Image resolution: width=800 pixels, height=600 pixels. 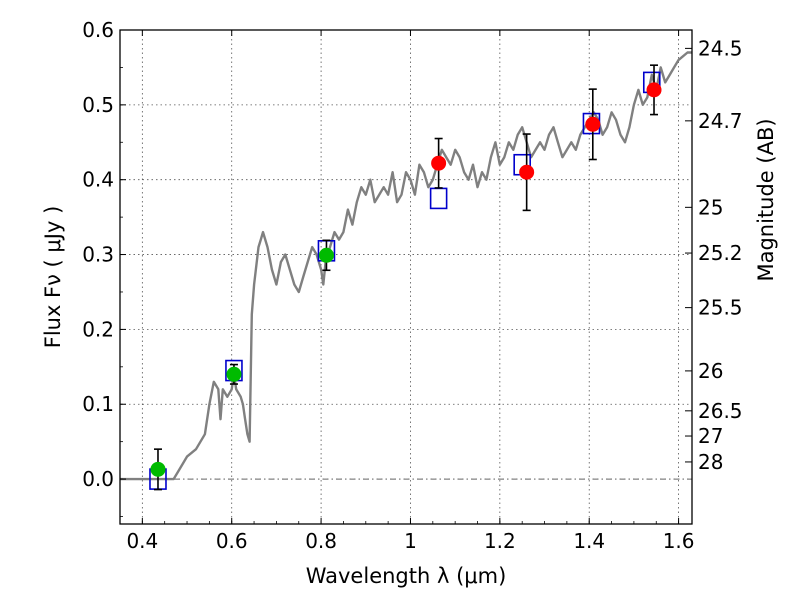 What do you see at coordinates (589, 541) in the screenshot?
I see `x-tick-label: 1.4` at bounding box center [589, 541].